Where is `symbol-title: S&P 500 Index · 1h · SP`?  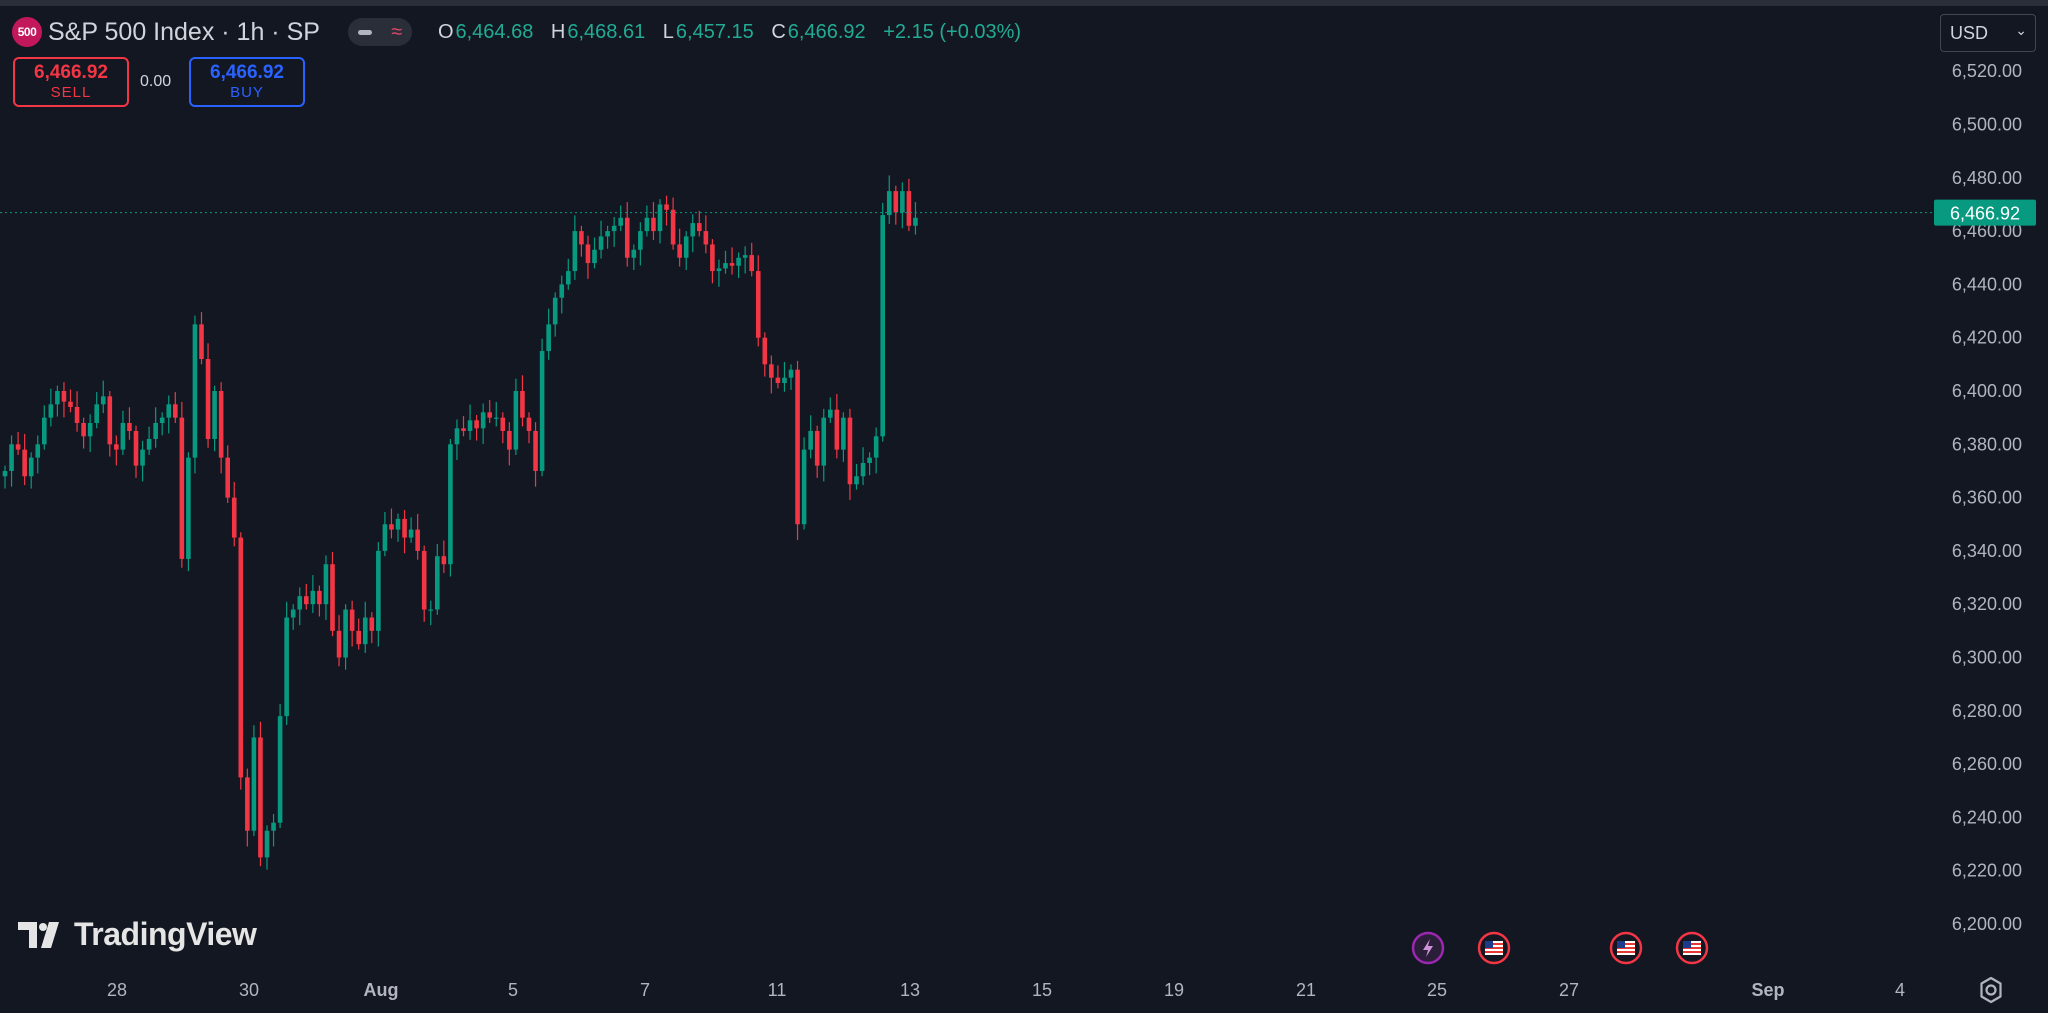
symbol-title: S&P 500 Index · 1h · SP is located at coordinates (184, 31).